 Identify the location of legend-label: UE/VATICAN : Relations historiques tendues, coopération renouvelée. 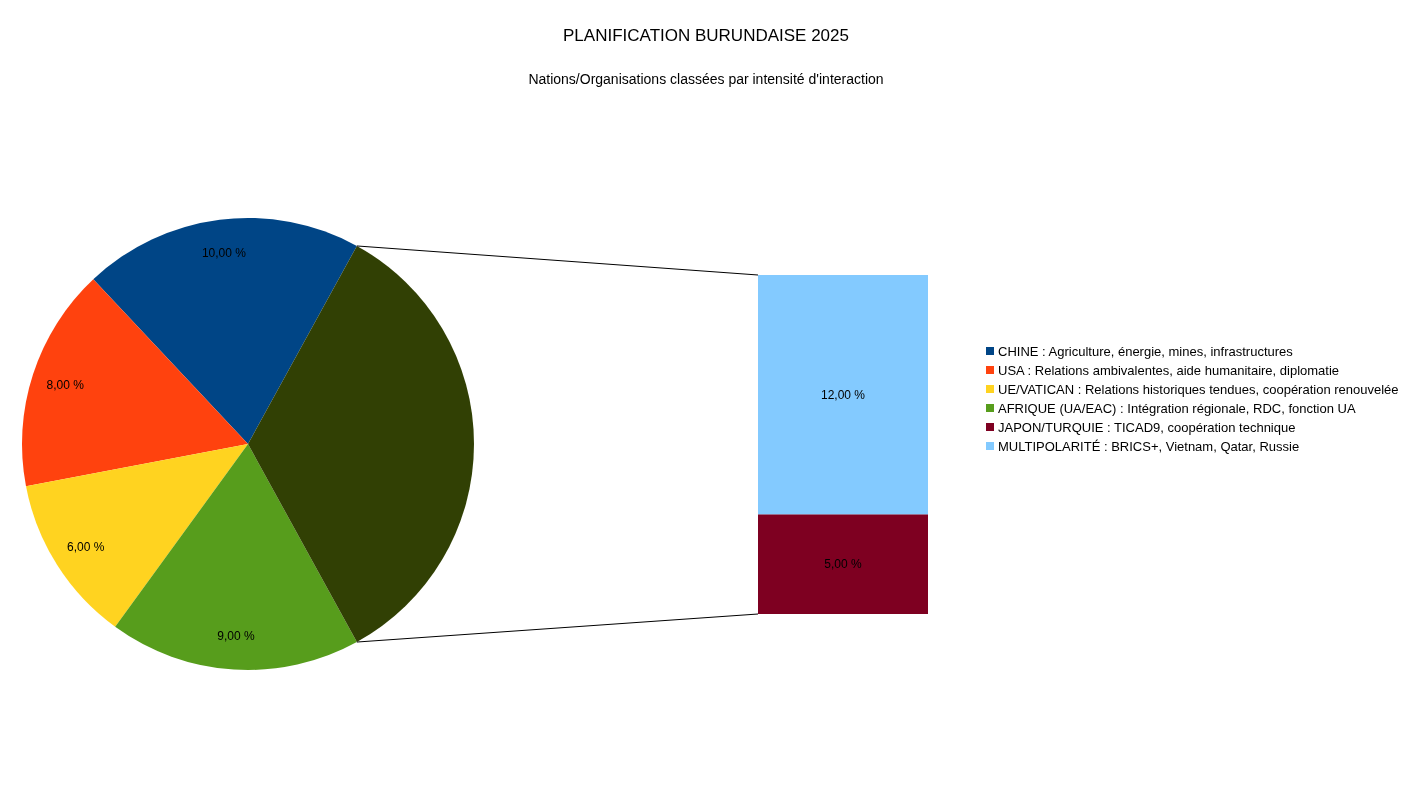
(1198, 389).